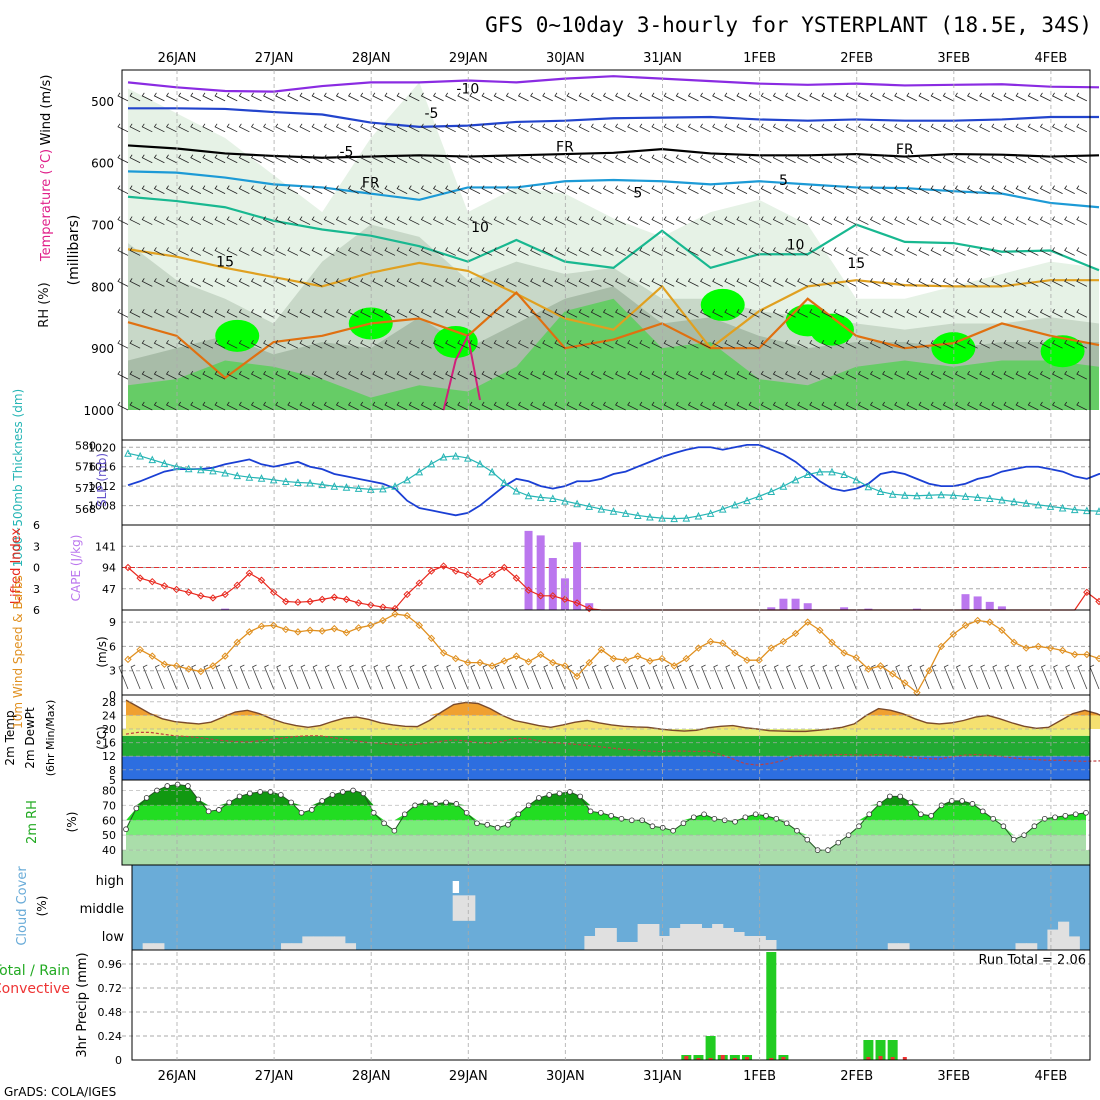  Describe the element at coordinates (371, 58) in the screenshot. I see `x-tick-label-top: 28JAN` at that location.